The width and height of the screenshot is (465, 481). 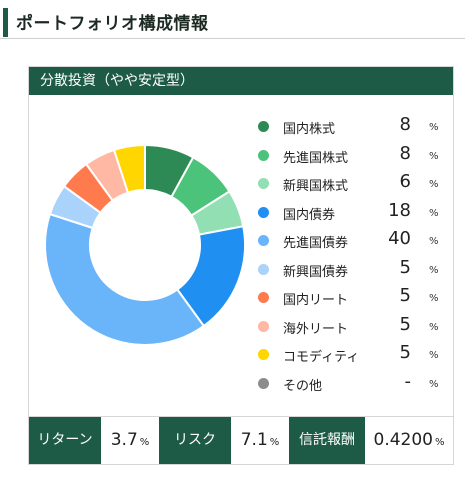 What do you see at coordinates (195, 440) in the screenshot?
I see `risk-label: リスク` at bounding box center [195, 440].